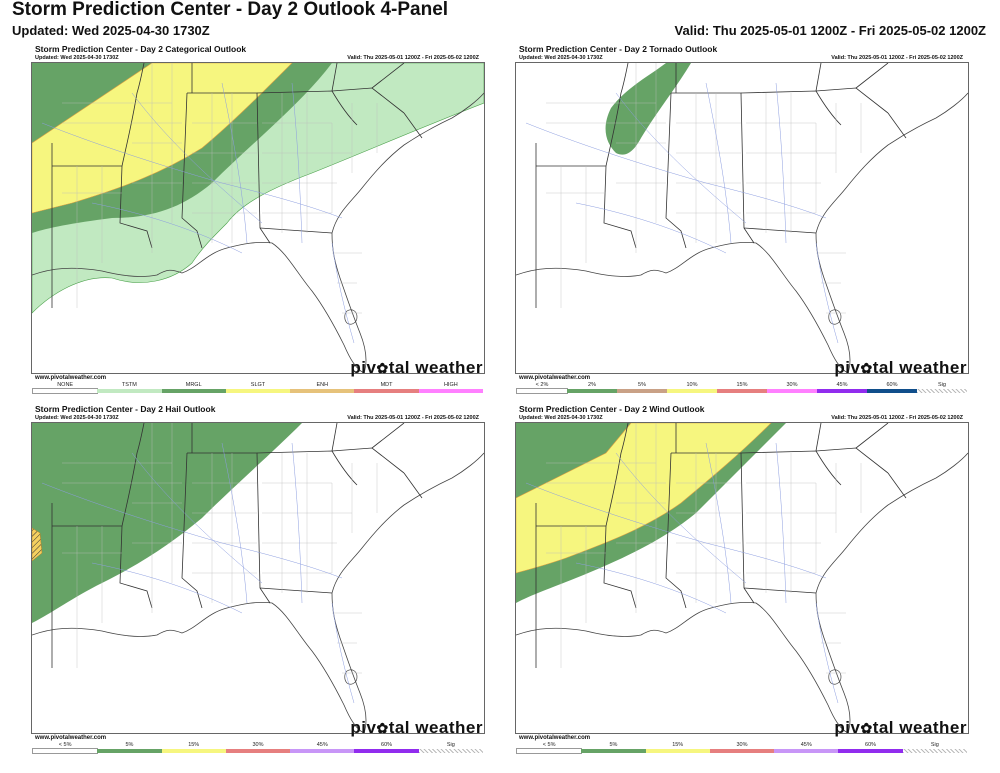  I want to click on legend-label: MDT, so click(386, 385).